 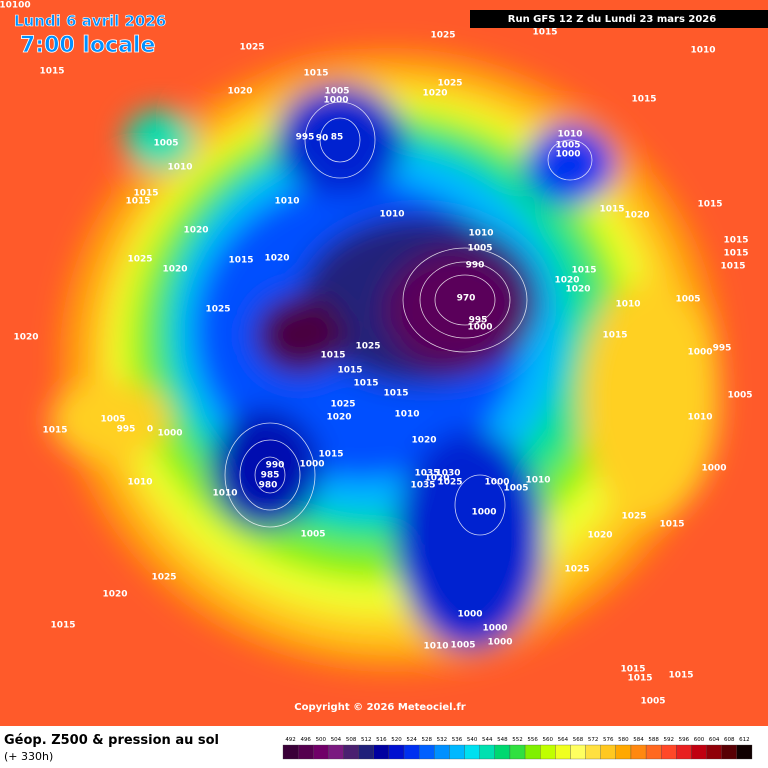 What do you see at coordinates (608, 740) in the screenshot?
I see `colorbar-label: 576` at bounding box center [608, 740].